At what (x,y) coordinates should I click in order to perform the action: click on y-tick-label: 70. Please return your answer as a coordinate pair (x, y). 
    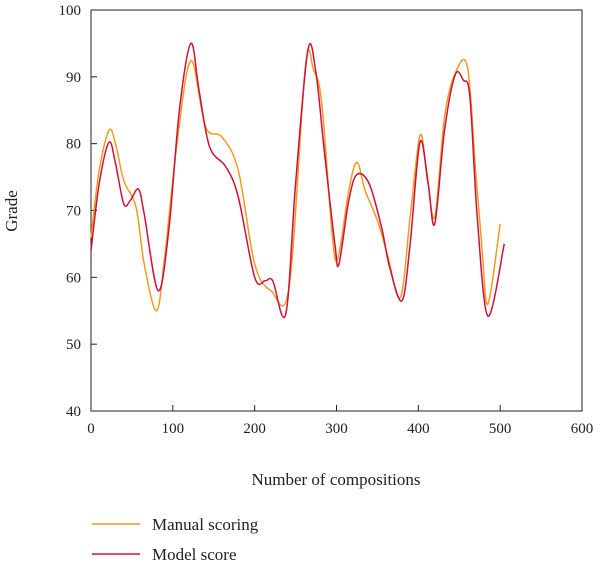
    Looking at the image, I should click on (73, 212).